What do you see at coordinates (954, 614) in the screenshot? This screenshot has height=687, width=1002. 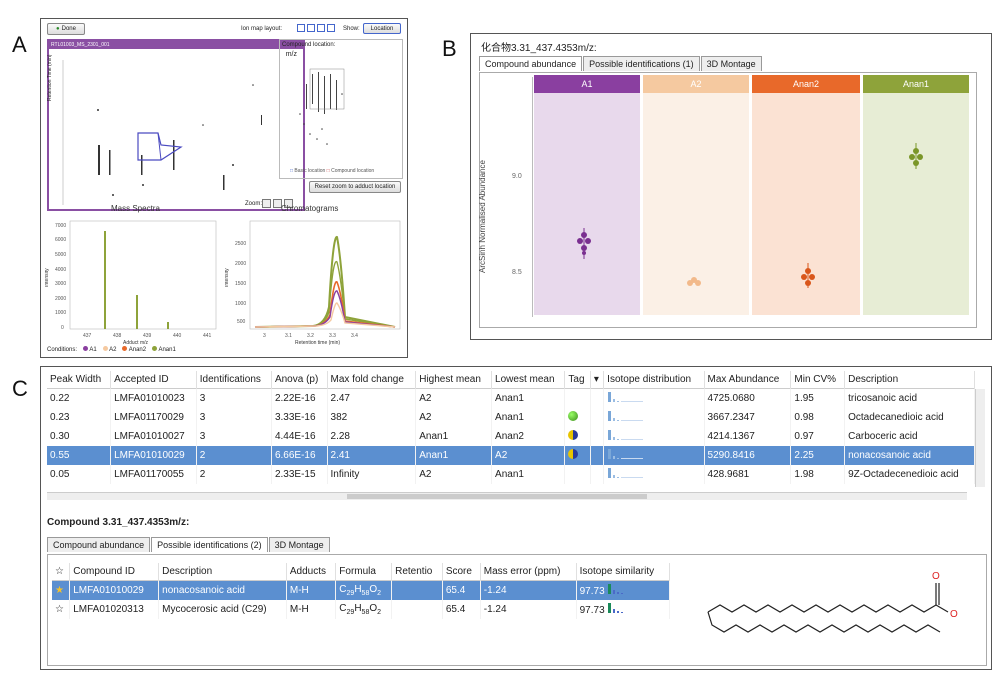 I see `hydroxyl-label: O` at bounding box center [954, 614].